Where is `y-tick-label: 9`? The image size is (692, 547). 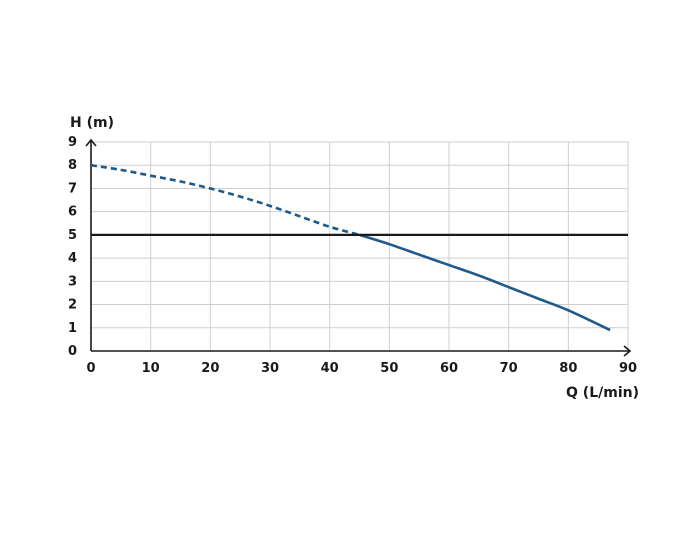
y-tick-label: 9 is located at coordinates (72, 142).